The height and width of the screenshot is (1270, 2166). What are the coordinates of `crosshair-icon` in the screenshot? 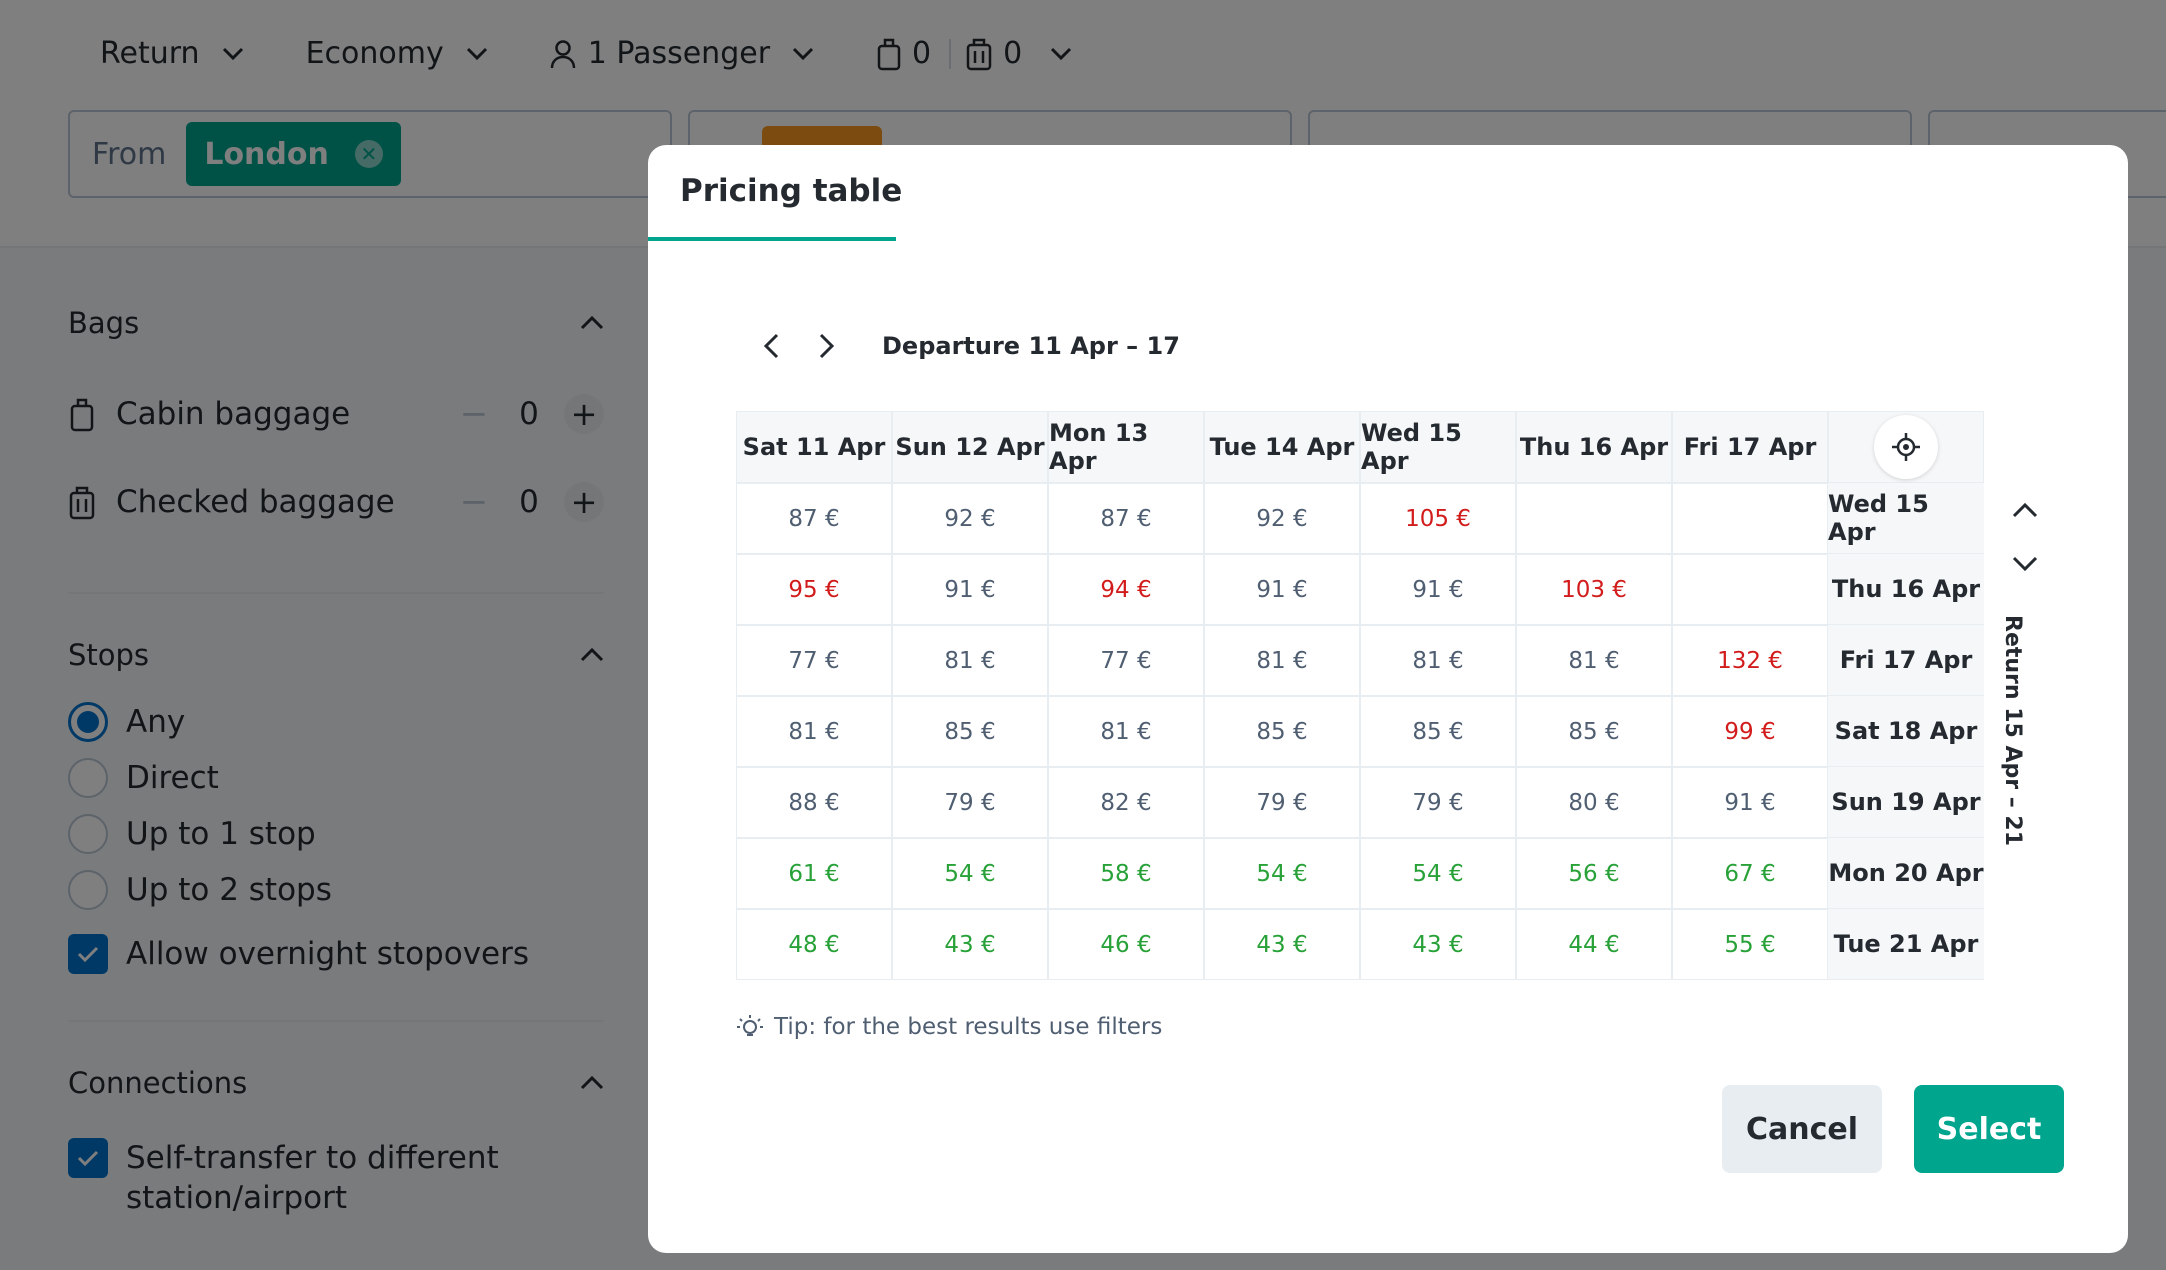 It's located at (1906, 447).